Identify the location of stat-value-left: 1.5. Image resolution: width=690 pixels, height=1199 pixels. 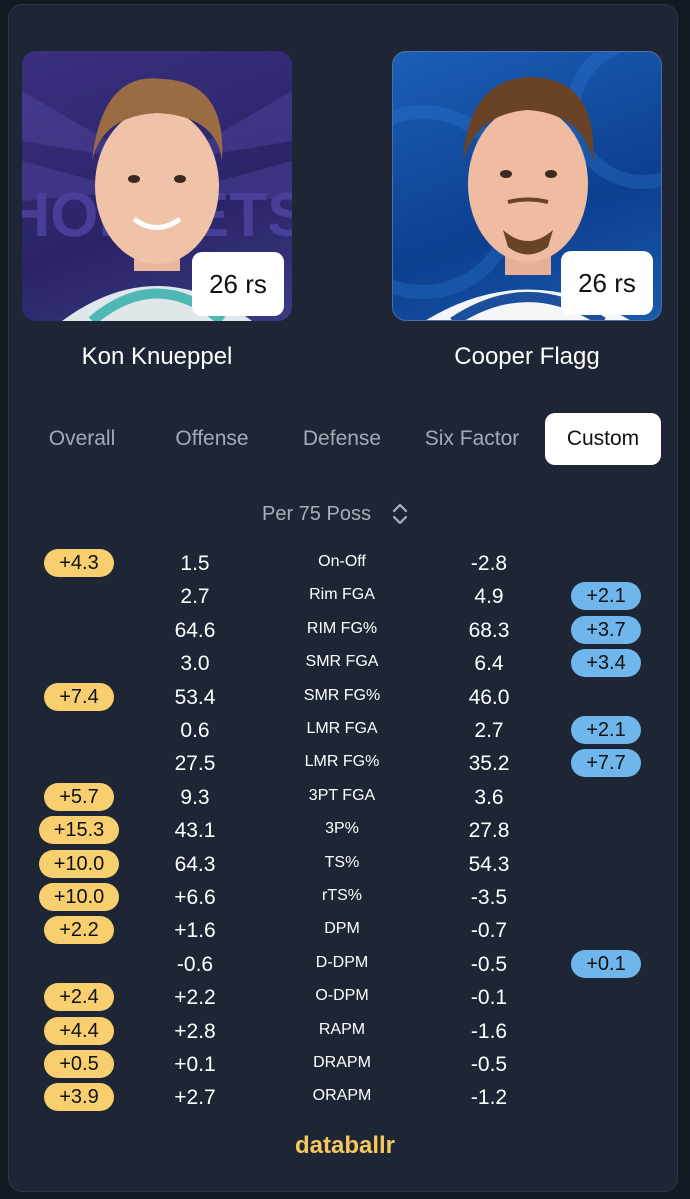
(195, 563).